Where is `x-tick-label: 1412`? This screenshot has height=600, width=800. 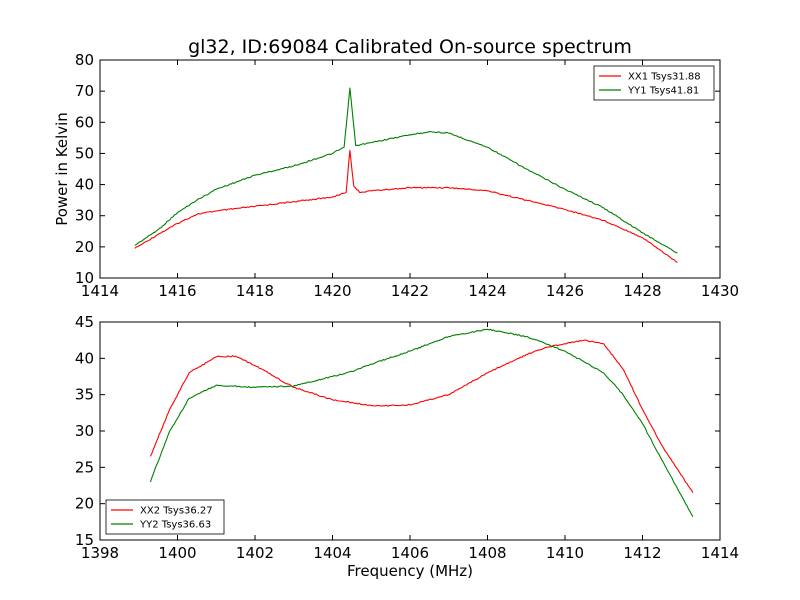 x-tick-label: 1412 is located at coordinates (642, 553).